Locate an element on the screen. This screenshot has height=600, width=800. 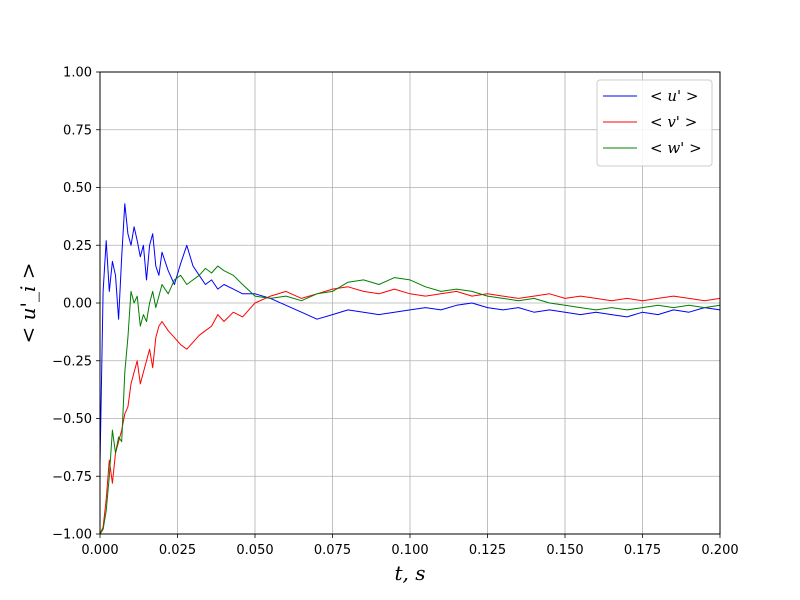
y-tick-label: −0.50 is located at coordinates (72, 419).